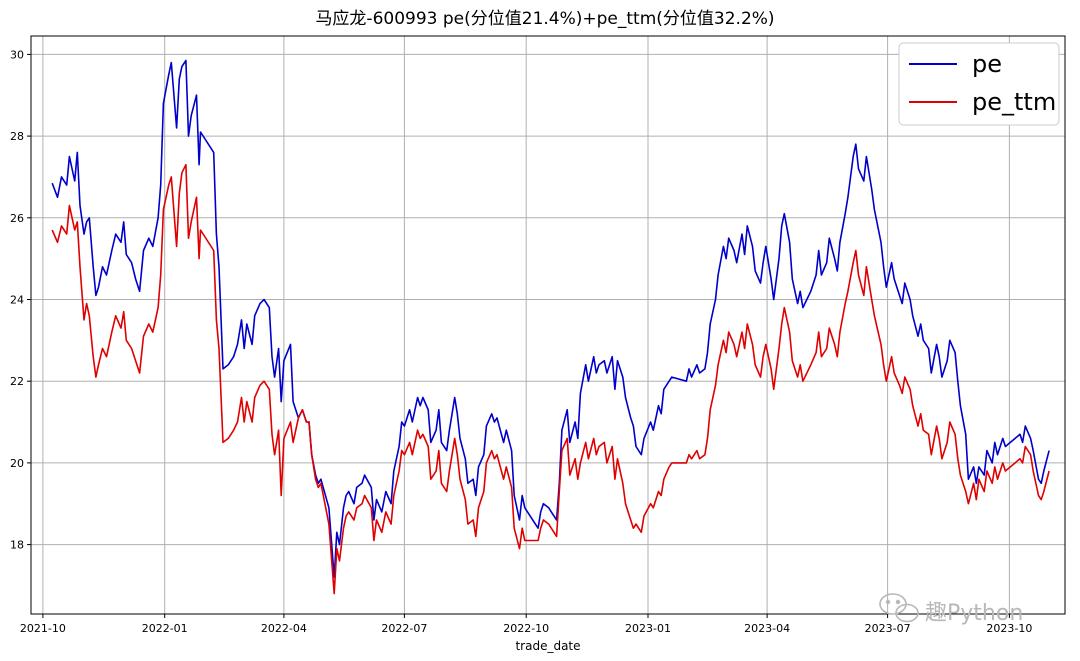 This screenshot has height=661, width=1080. Describe the element at coordinates (1014, 102) in the screenshot. I see `legend-label-pe-ttm: pe_ttm` at that location.